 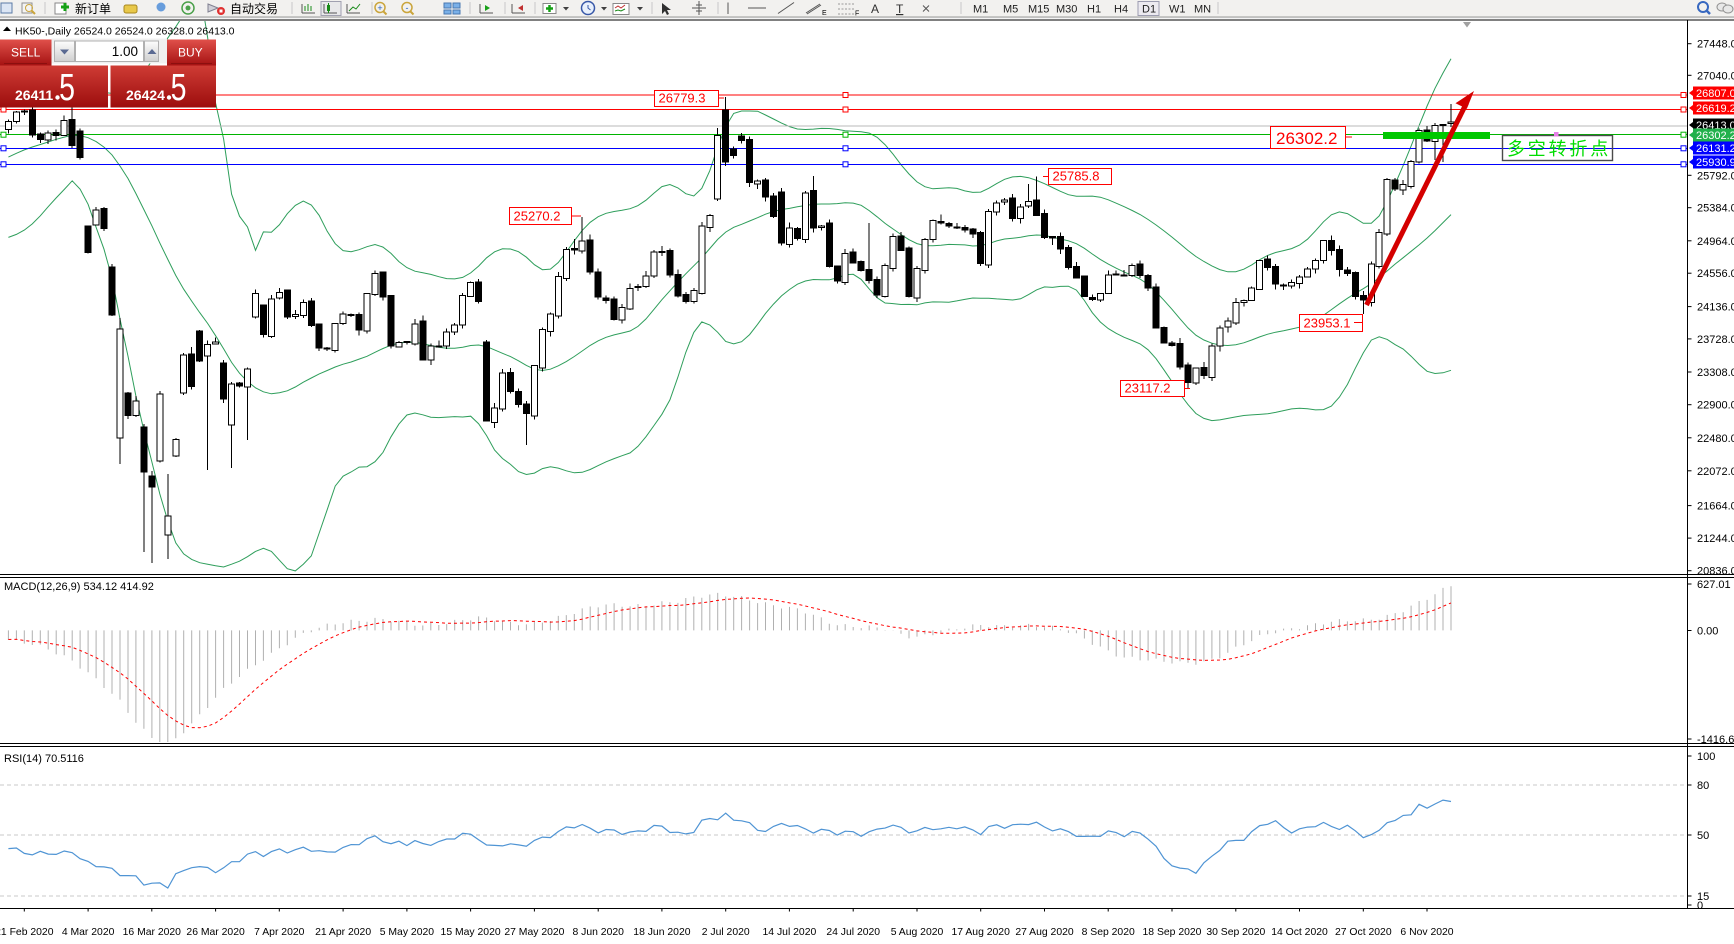 I want to click on svg-text: 15, so click(x=1703, y=897).